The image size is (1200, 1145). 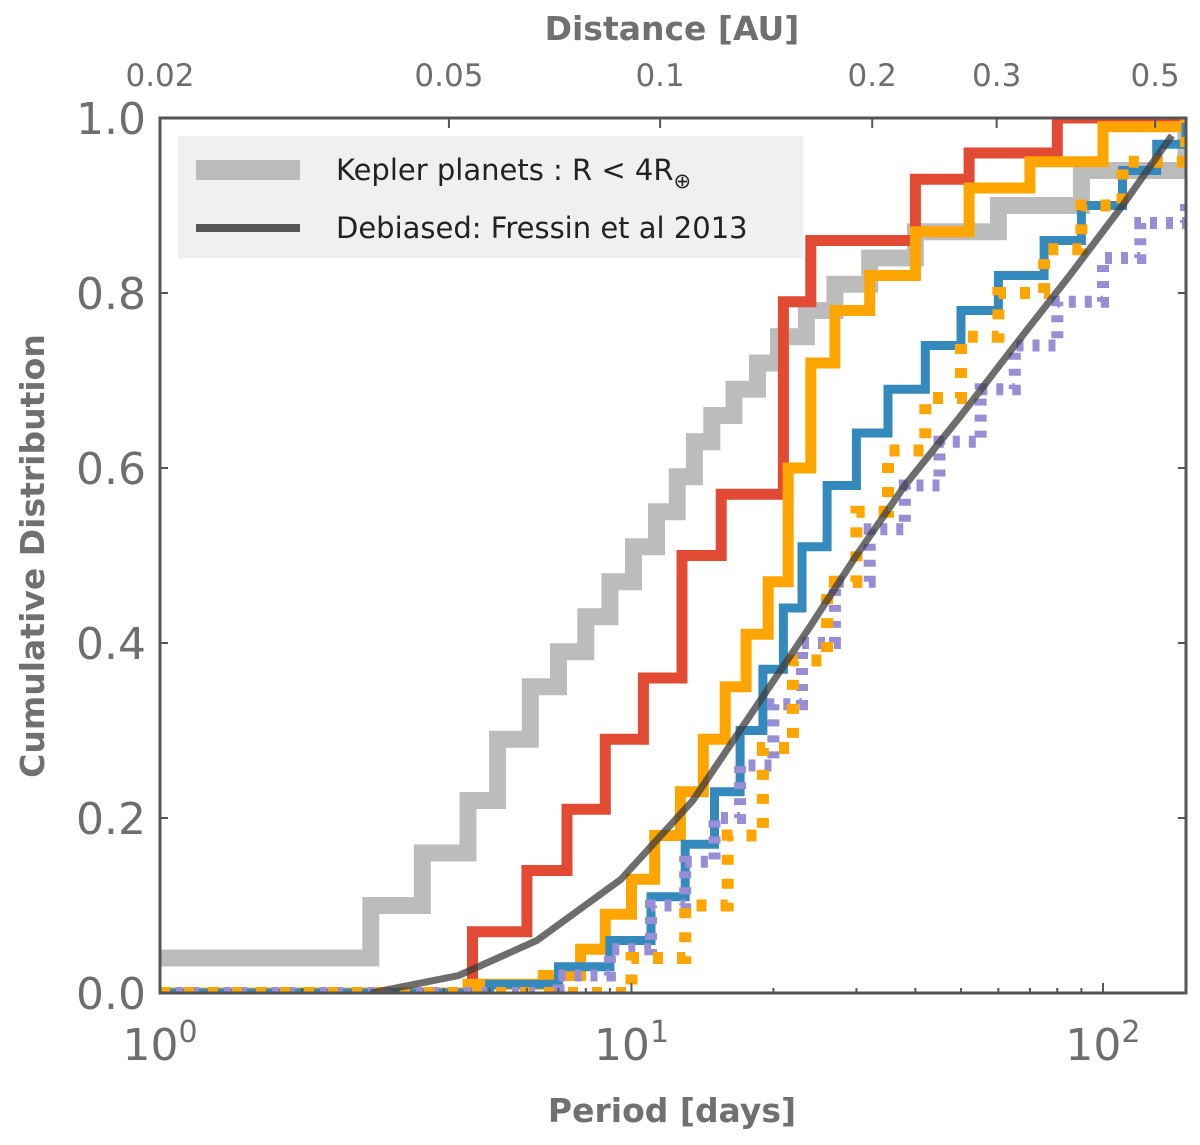 I want to click on y-tick-label: 0.4, so click(x=111, y=644).